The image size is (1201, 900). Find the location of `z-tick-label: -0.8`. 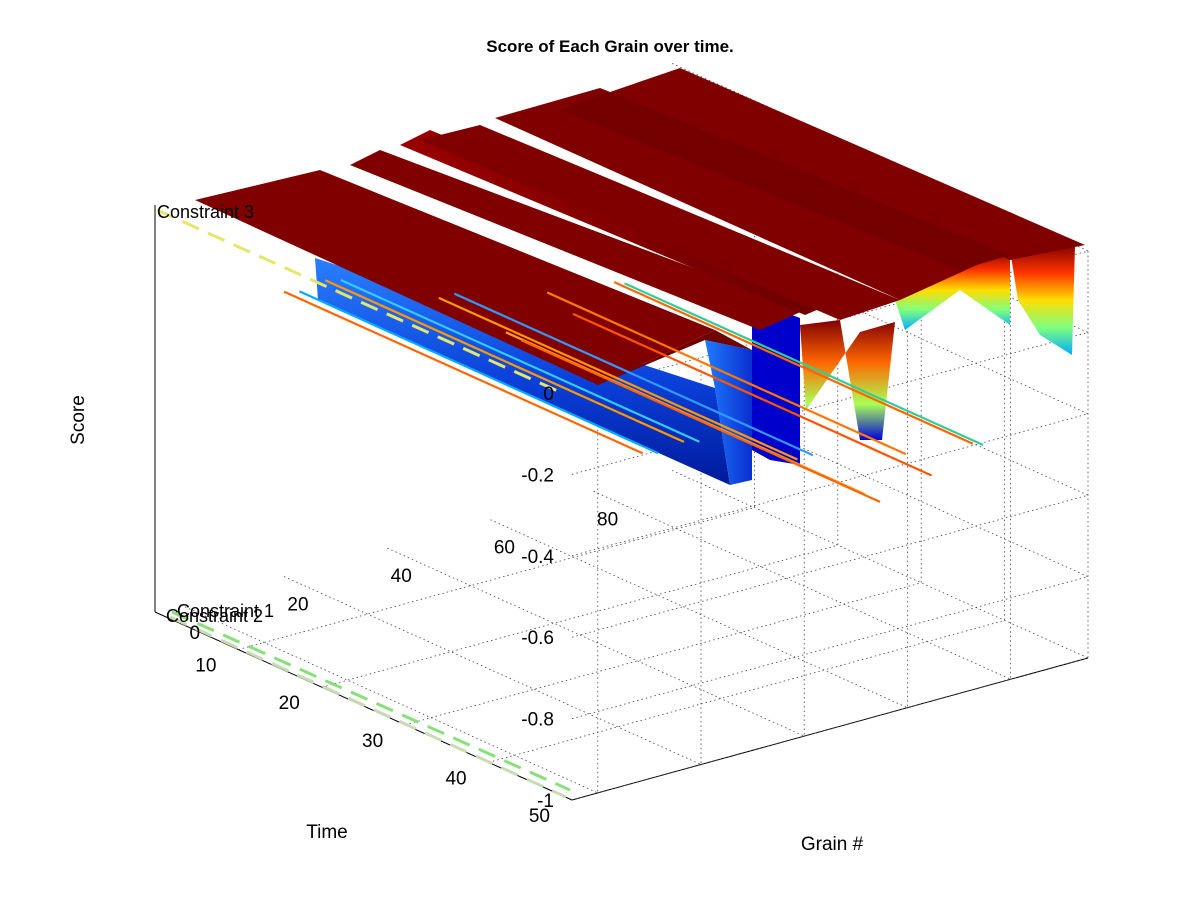

z-tick-label: -0.8 is located at coordinates (537, 720).